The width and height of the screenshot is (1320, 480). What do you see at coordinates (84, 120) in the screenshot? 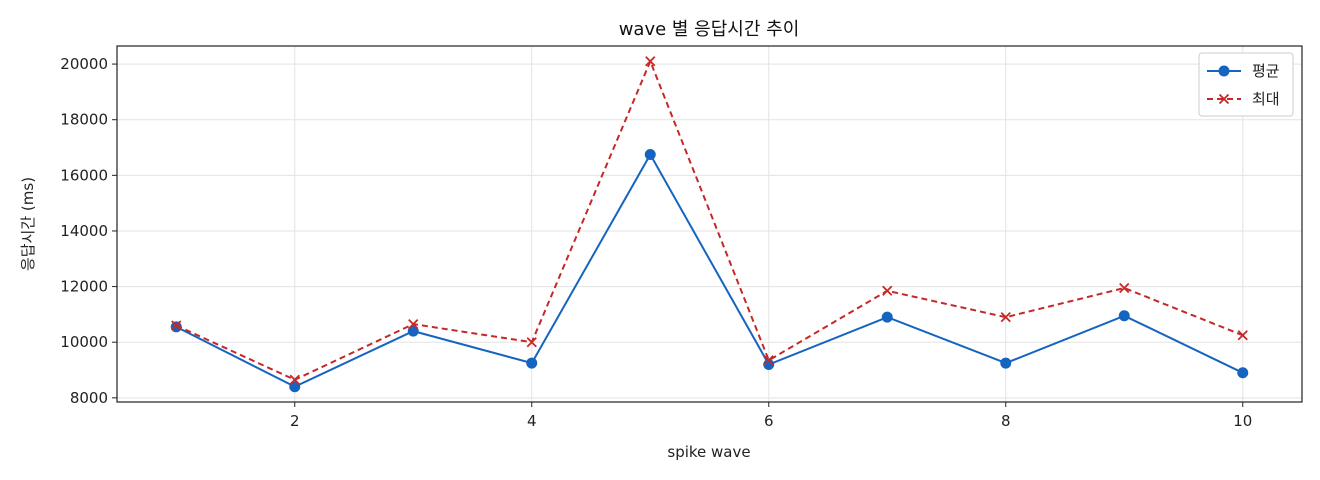
I see `y-tick-label: 18000` at bounding box center [84, 120].